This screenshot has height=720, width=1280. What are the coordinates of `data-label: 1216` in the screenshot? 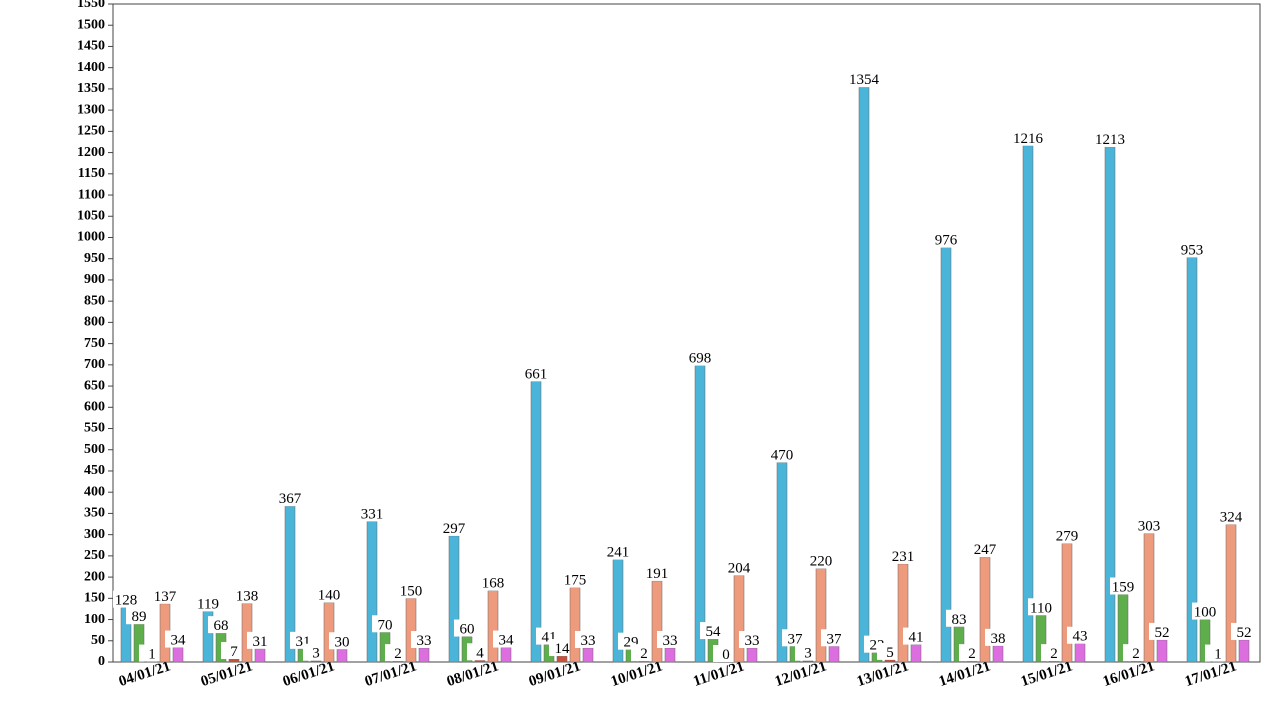 It's located at (1028, 139).